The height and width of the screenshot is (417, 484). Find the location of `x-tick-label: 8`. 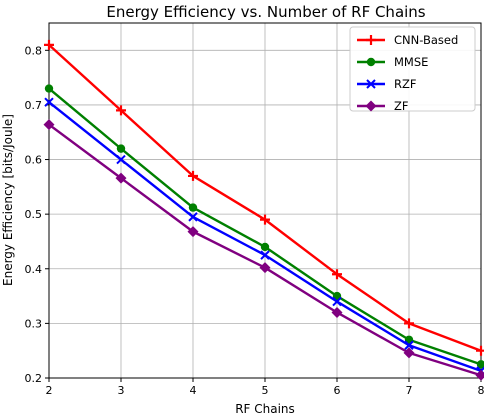

x-tick-label: 8 is located at coordinates (481, 390).